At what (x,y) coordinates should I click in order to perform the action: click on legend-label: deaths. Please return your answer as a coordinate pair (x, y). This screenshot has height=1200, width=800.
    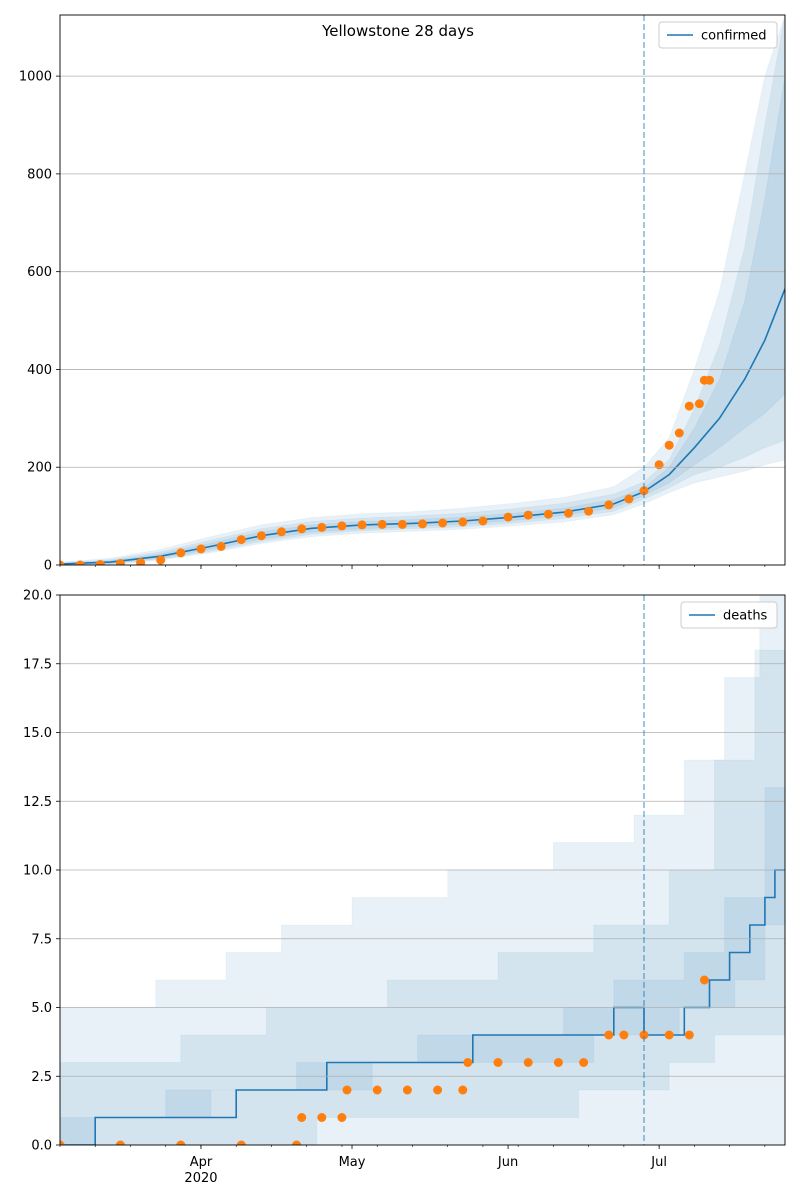
    Looking at the image, I should click on (745, 616).